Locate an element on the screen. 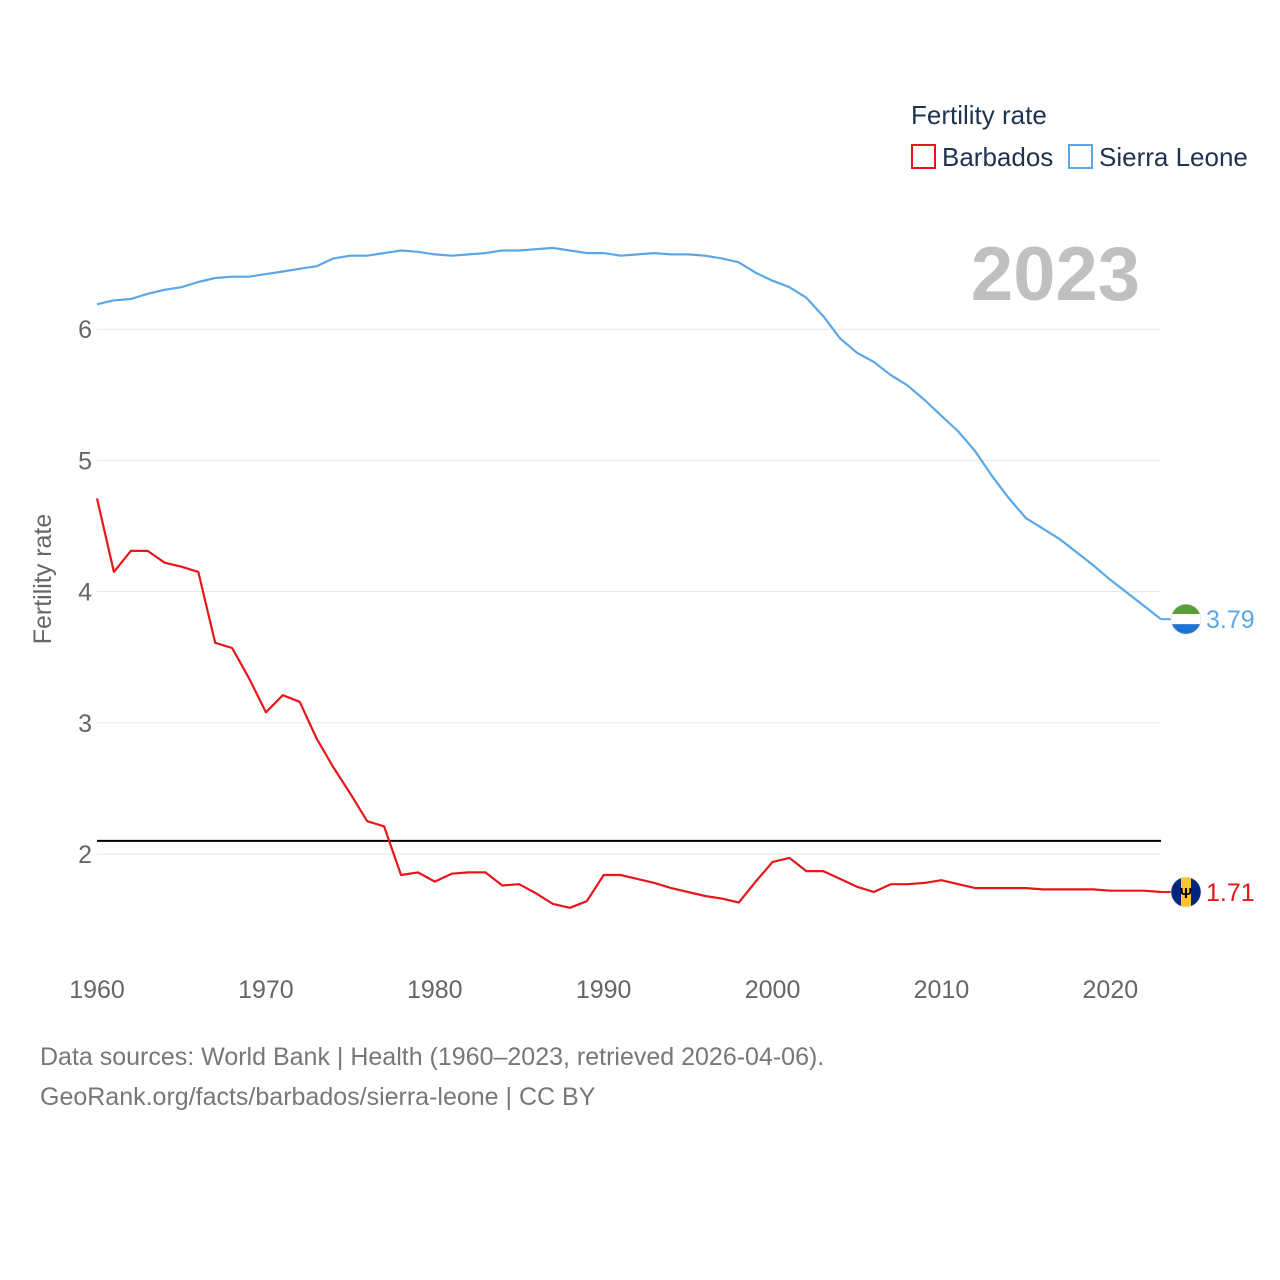  flag-band-blue-left is located at coordinates (1176, 892).